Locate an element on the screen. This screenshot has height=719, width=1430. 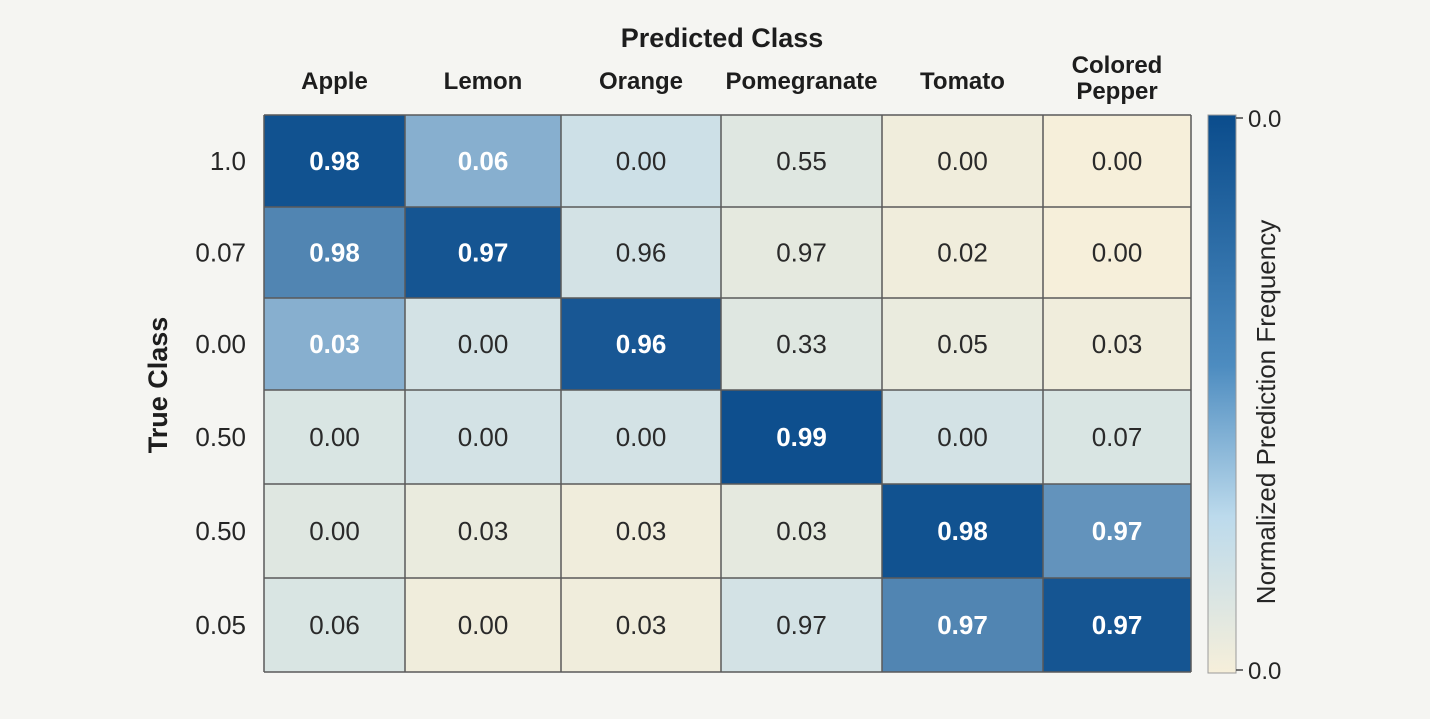
column-label: Lemon is located at coordinates (483, 81).